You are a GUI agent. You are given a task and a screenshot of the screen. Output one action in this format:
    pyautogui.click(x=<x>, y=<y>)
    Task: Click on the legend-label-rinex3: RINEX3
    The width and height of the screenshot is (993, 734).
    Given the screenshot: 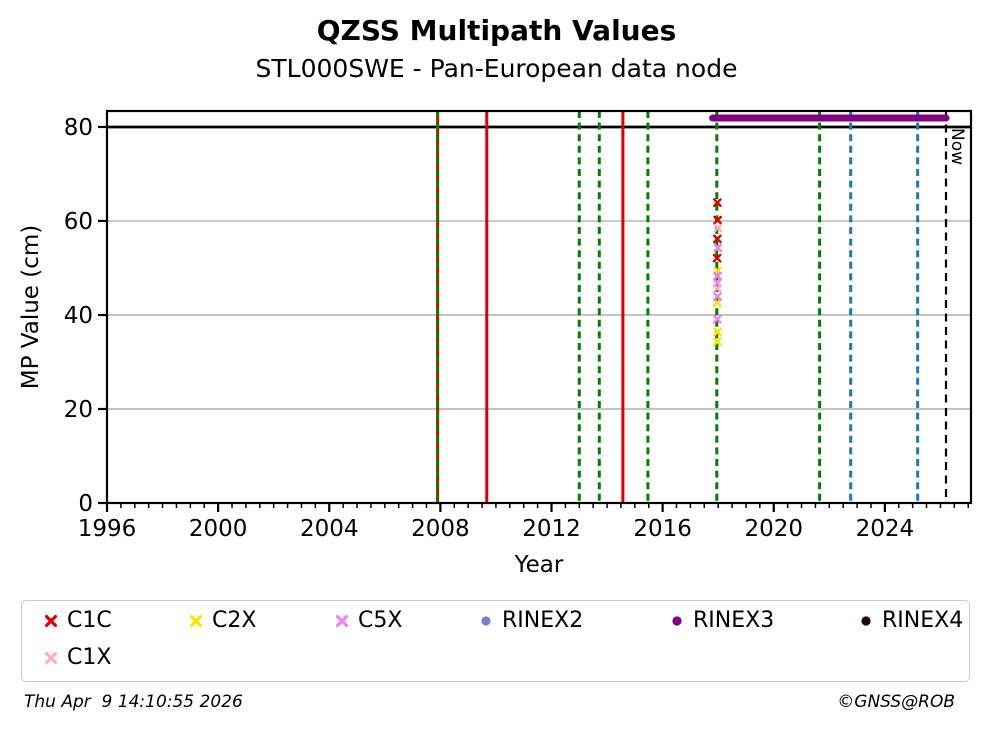 What is the action you would take?
    pyautogui.click(x=734, y=620)
    